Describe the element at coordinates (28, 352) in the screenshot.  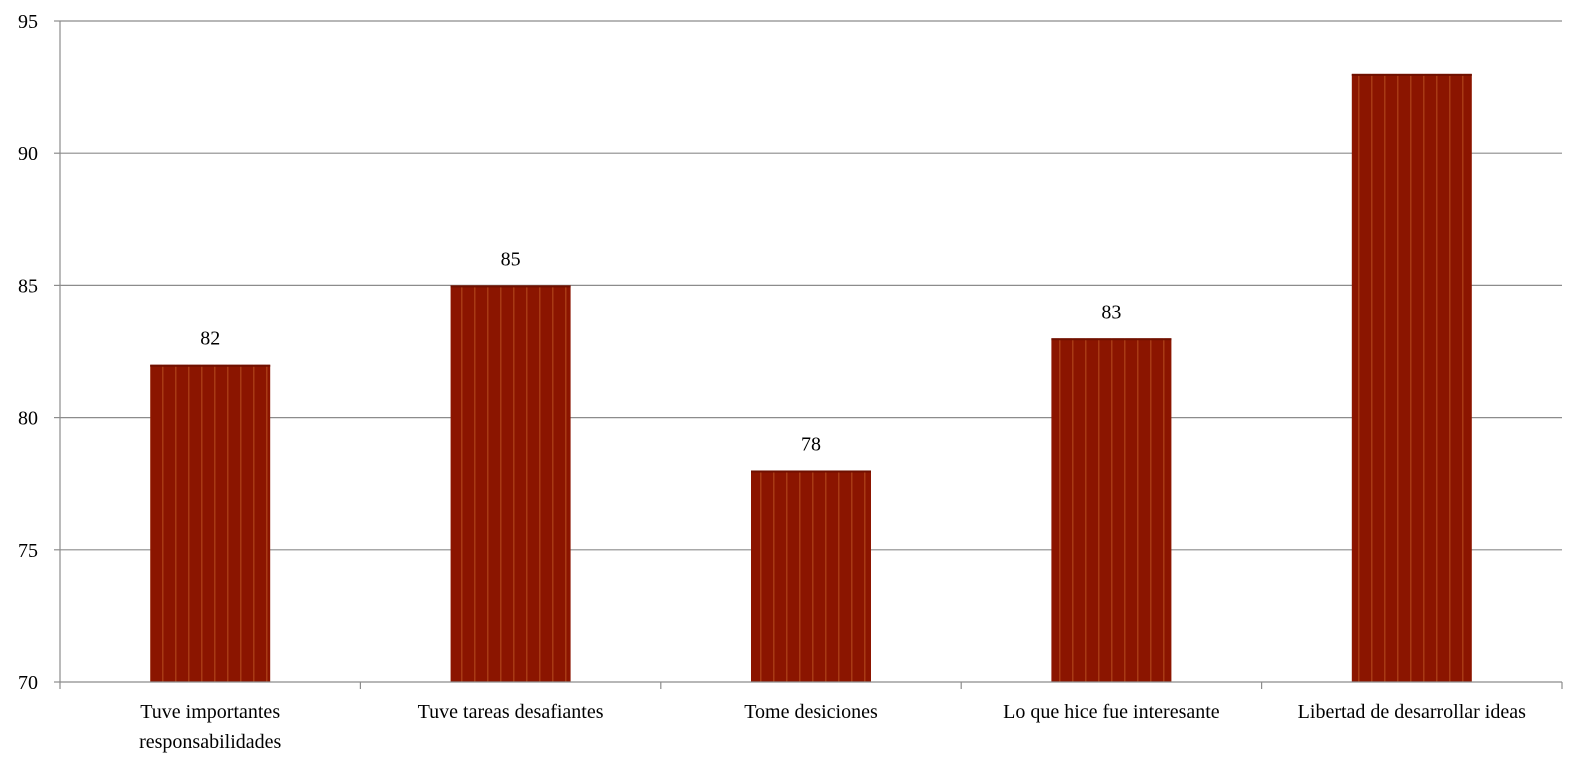
I see `y-tick-labels: 70 75 80 85 90 95` at that location.